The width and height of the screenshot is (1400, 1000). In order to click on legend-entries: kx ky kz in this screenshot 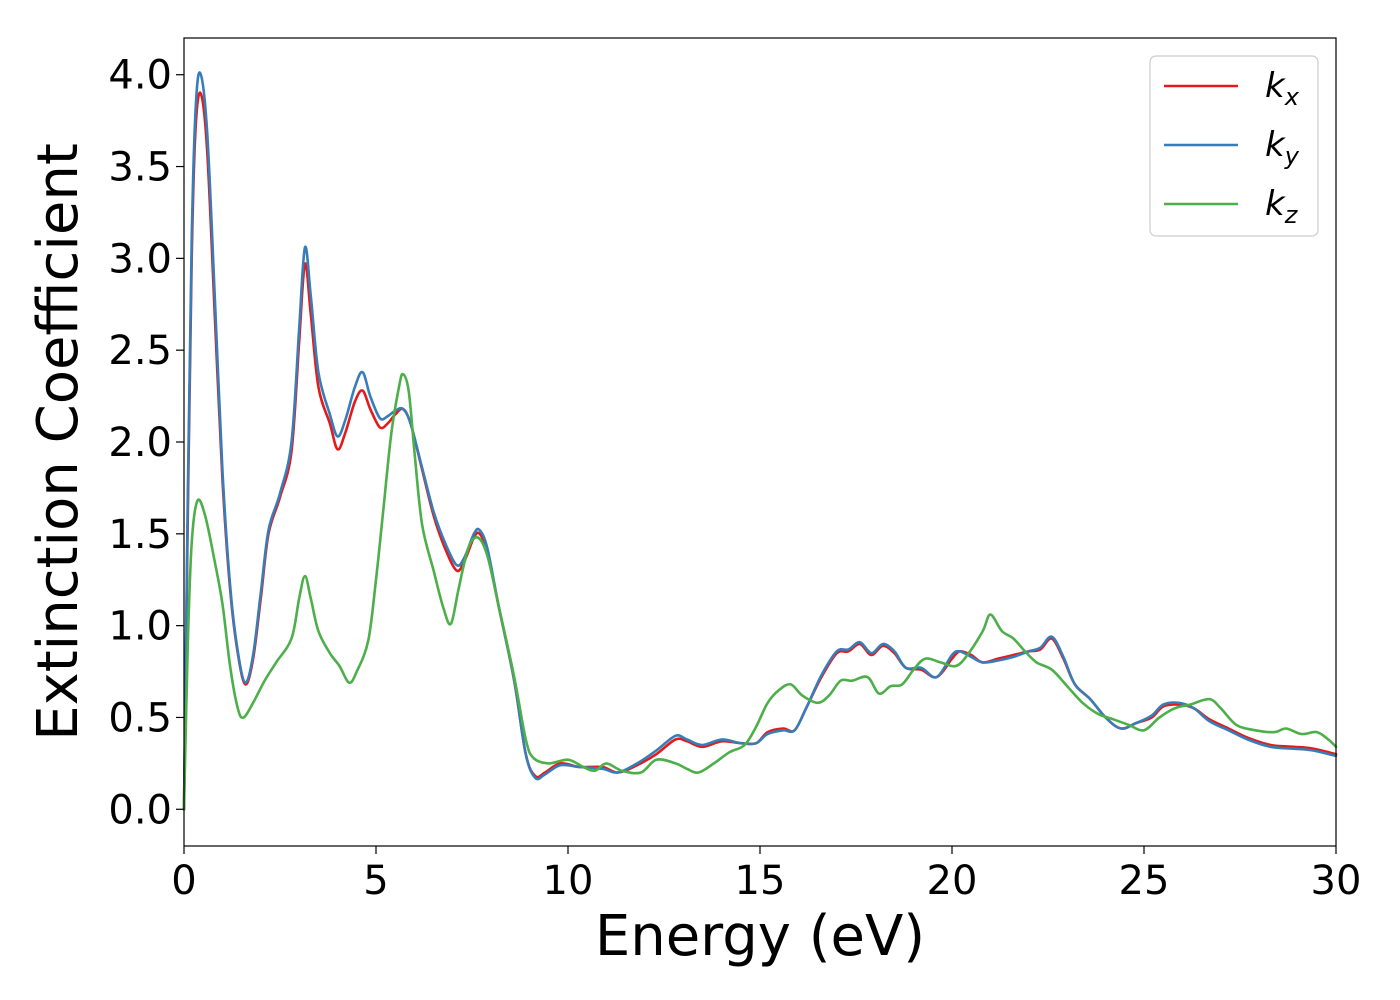, I will do `click(1232, 147)`.